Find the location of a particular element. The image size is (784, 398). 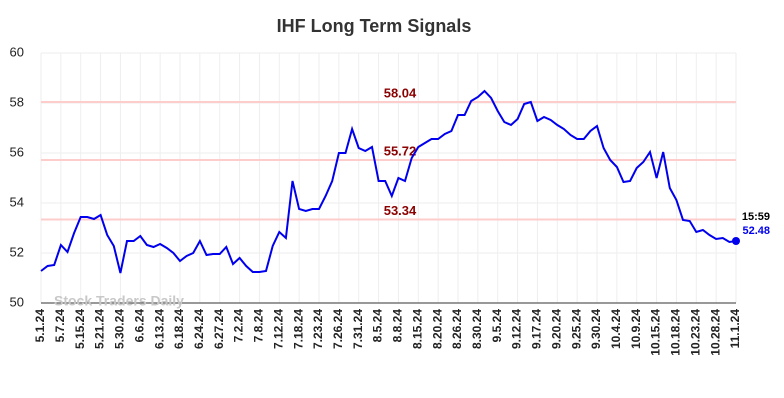

x-tick-label: 7.26.24 is located at coordinates (338, 329).